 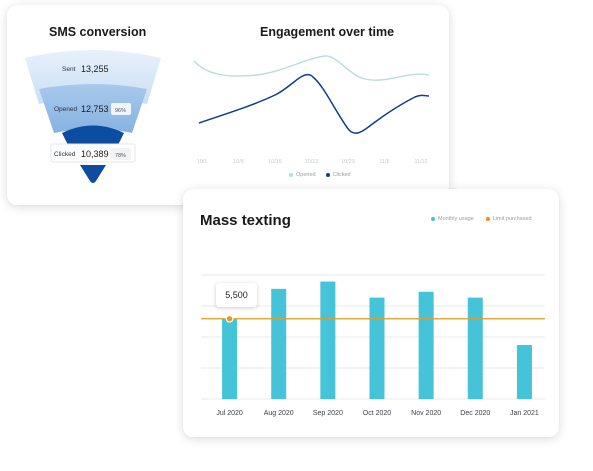 I want to click on x-tick-label: Oct 2020, so click(x=377, y=413).